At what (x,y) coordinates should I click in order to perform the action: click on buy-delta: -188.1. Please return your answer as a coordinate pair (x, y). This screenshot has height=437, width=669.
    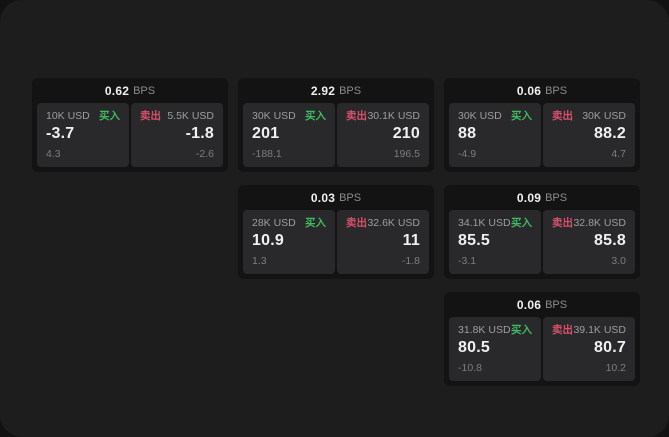
    Looking at the image, I should click on (267, 154).